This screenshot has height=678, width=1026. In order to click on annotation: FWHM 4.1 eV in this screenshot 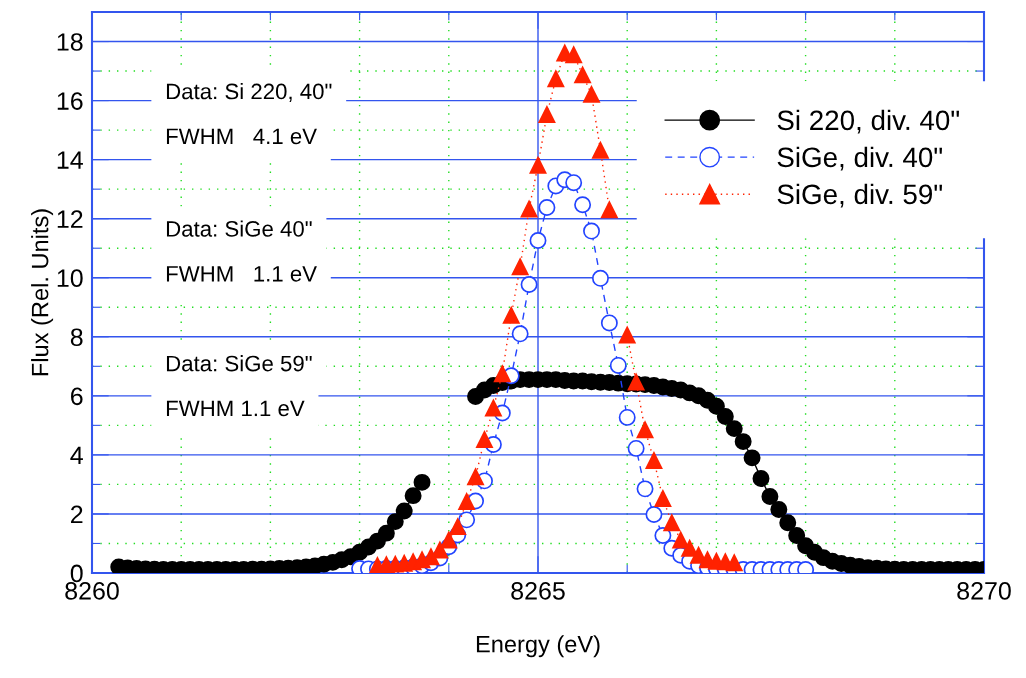, I will do `click(241, 136)`.